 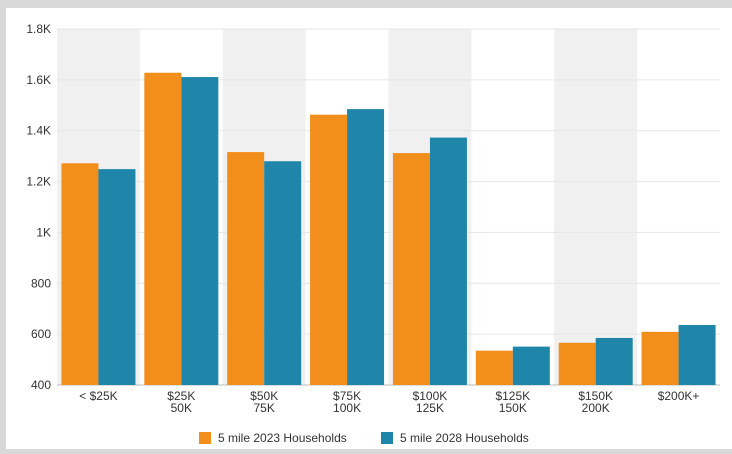 I want to click on x-tick-label-line: 150K, so click(x=513, y=408).